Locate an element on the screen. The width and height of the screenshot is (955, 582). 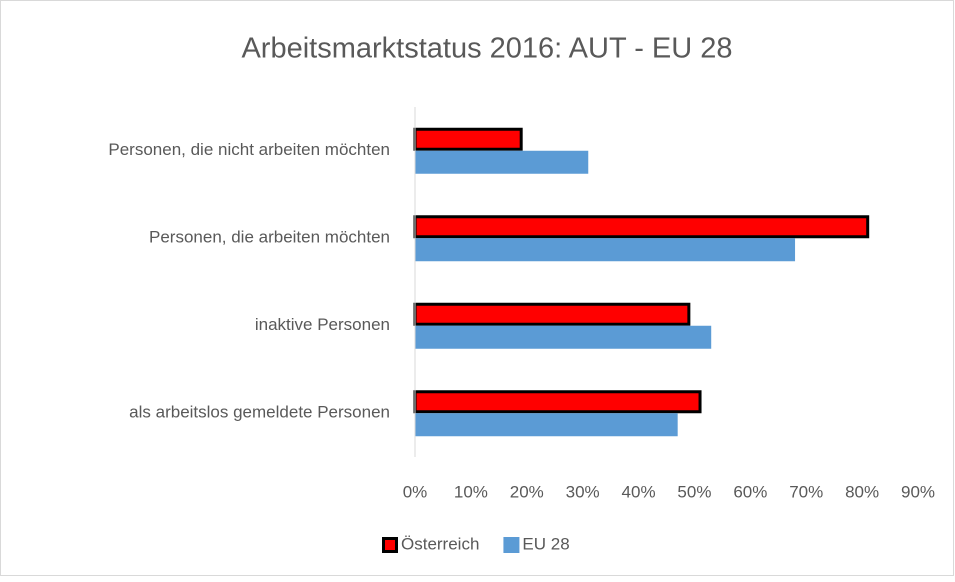
y-tick-label: als arbeitslos gemeldete Personen is located at coordinates (259, 412).